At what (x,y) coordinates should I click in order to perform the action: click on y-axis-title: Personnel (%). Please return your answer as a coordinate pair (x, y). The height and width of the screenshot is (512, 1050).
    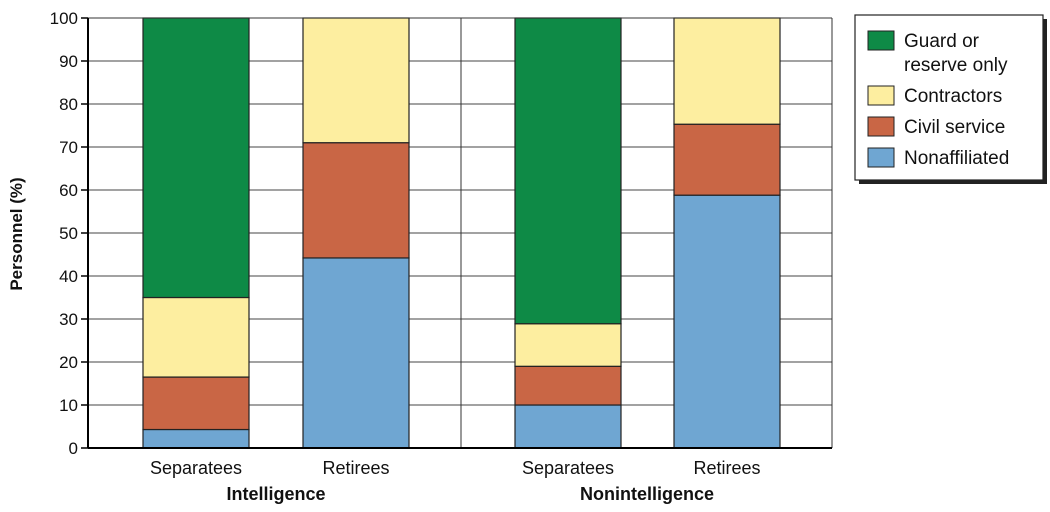
    Looking at the image, I should click on (16, 233).